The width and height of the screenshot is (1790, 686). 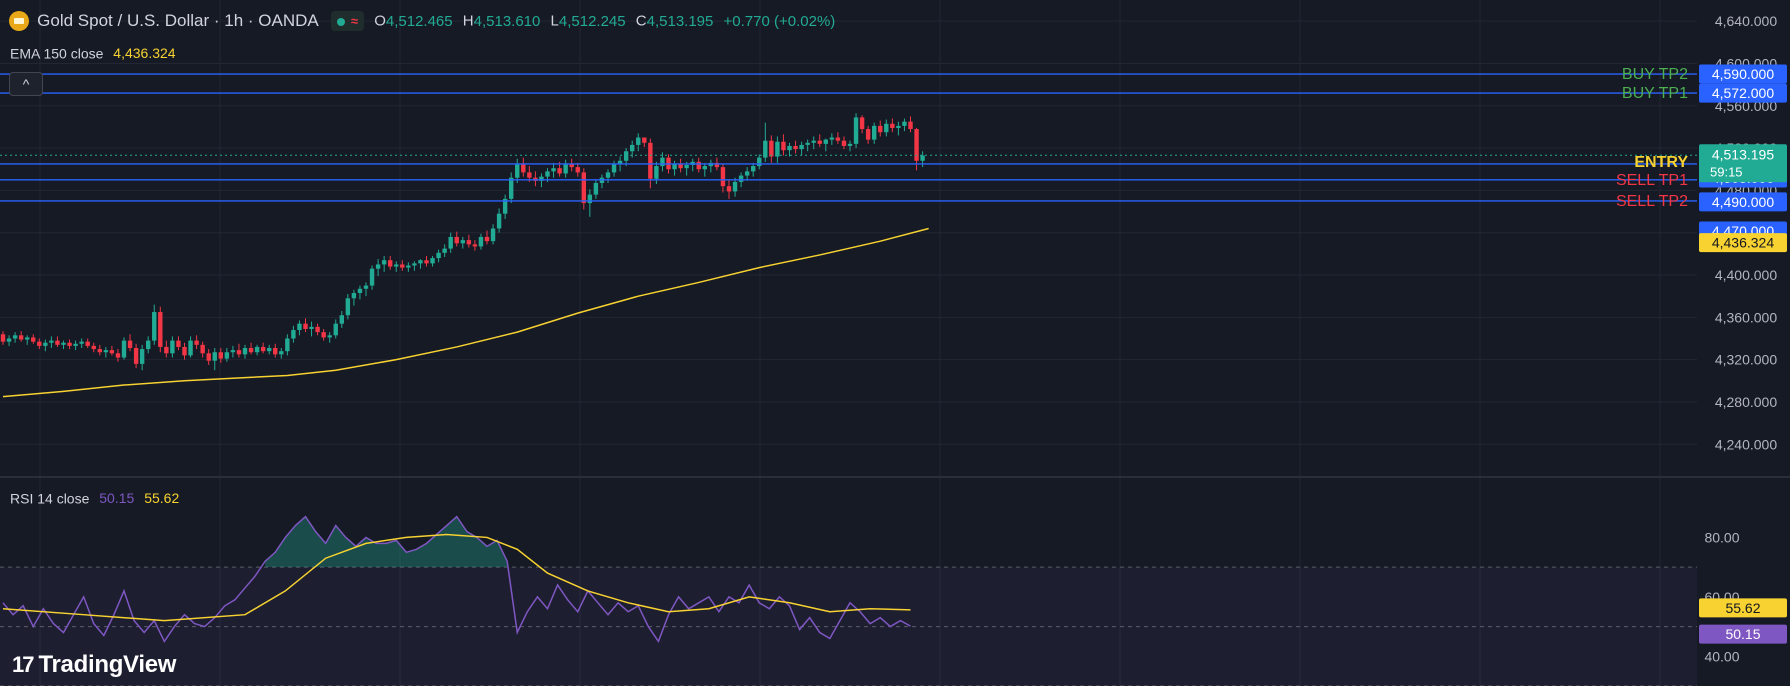 I want to click on rsi-axis-tick-label: 40.00, so click(x=1721, y=656).